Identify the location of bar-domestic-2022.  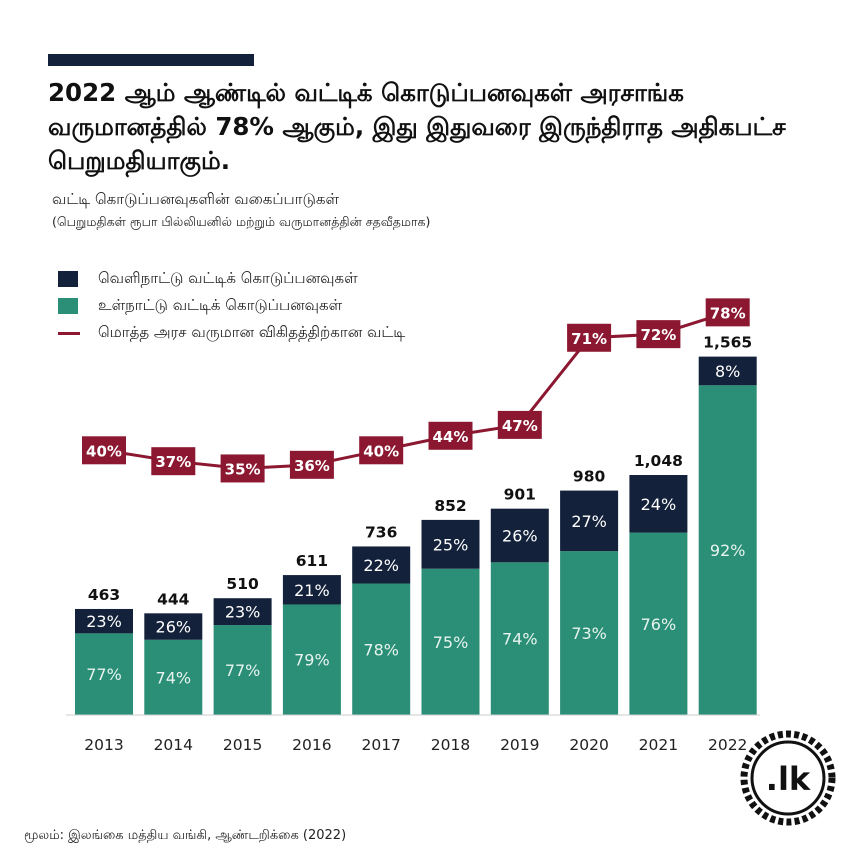
(727, 550).